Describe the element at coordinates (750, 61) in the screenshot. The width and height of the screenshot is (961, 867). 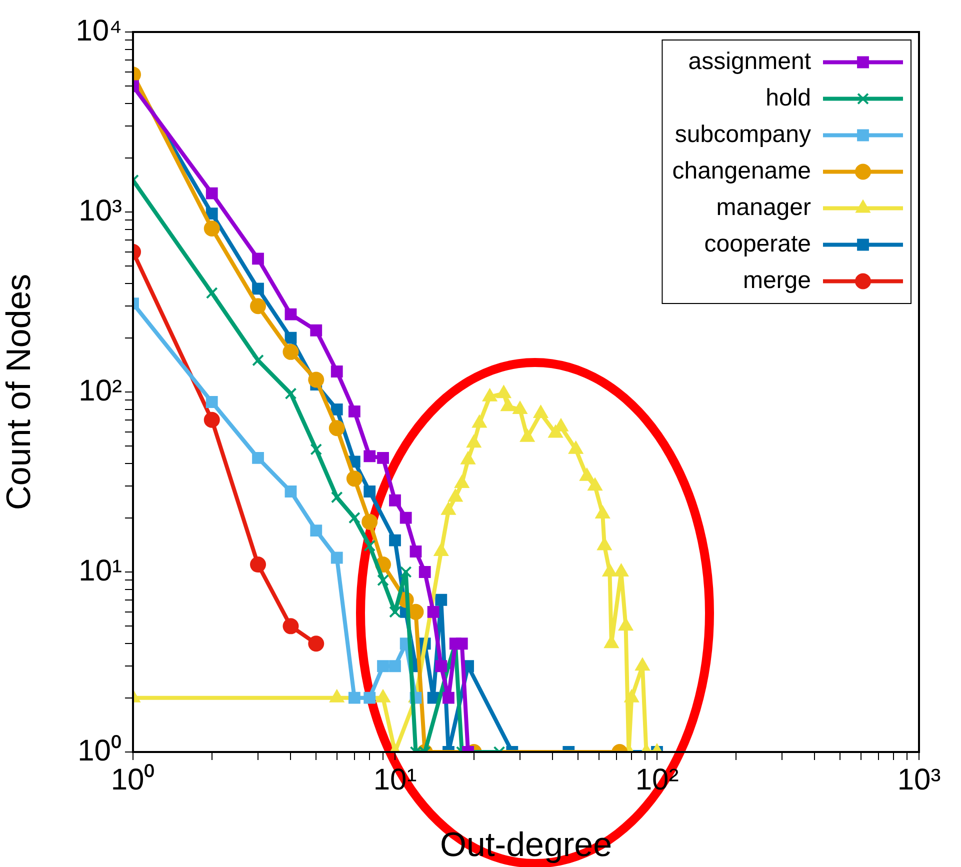
I see `legend-label: assignment` at that location.